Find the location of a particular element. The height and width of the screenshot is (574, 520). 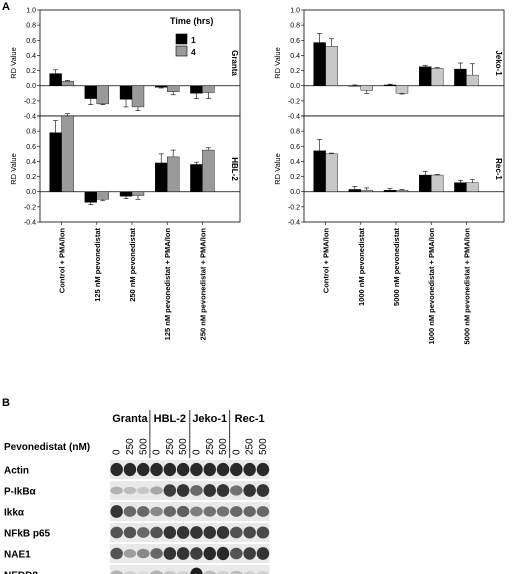

bar-hbl-2-s1-c1 is located at coordinates (91, 197).